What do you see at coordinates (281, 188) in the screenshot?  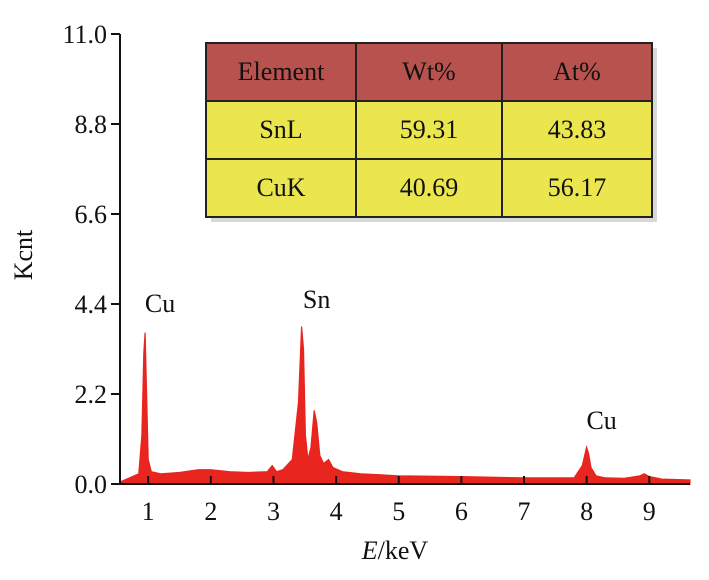 I see `cell-element: CuK` at bounding box center [281, 188].